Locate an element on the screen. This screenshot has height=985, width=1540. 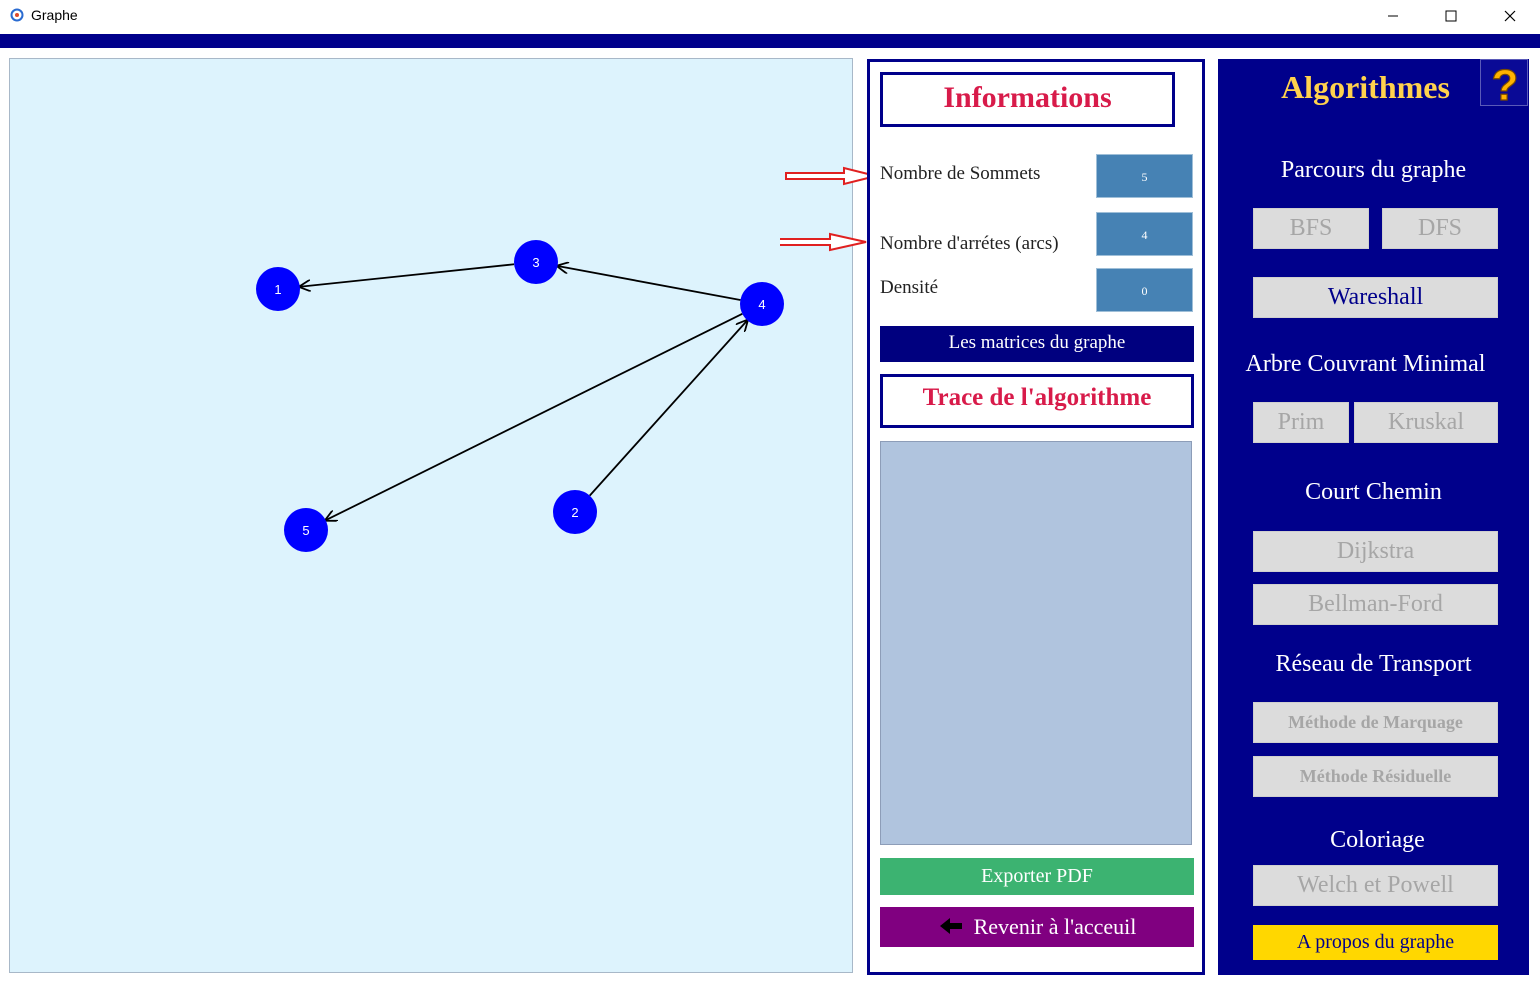
edge-count-label: Nombre d'arrétes (arcs) is located at coordinates (969, 243).